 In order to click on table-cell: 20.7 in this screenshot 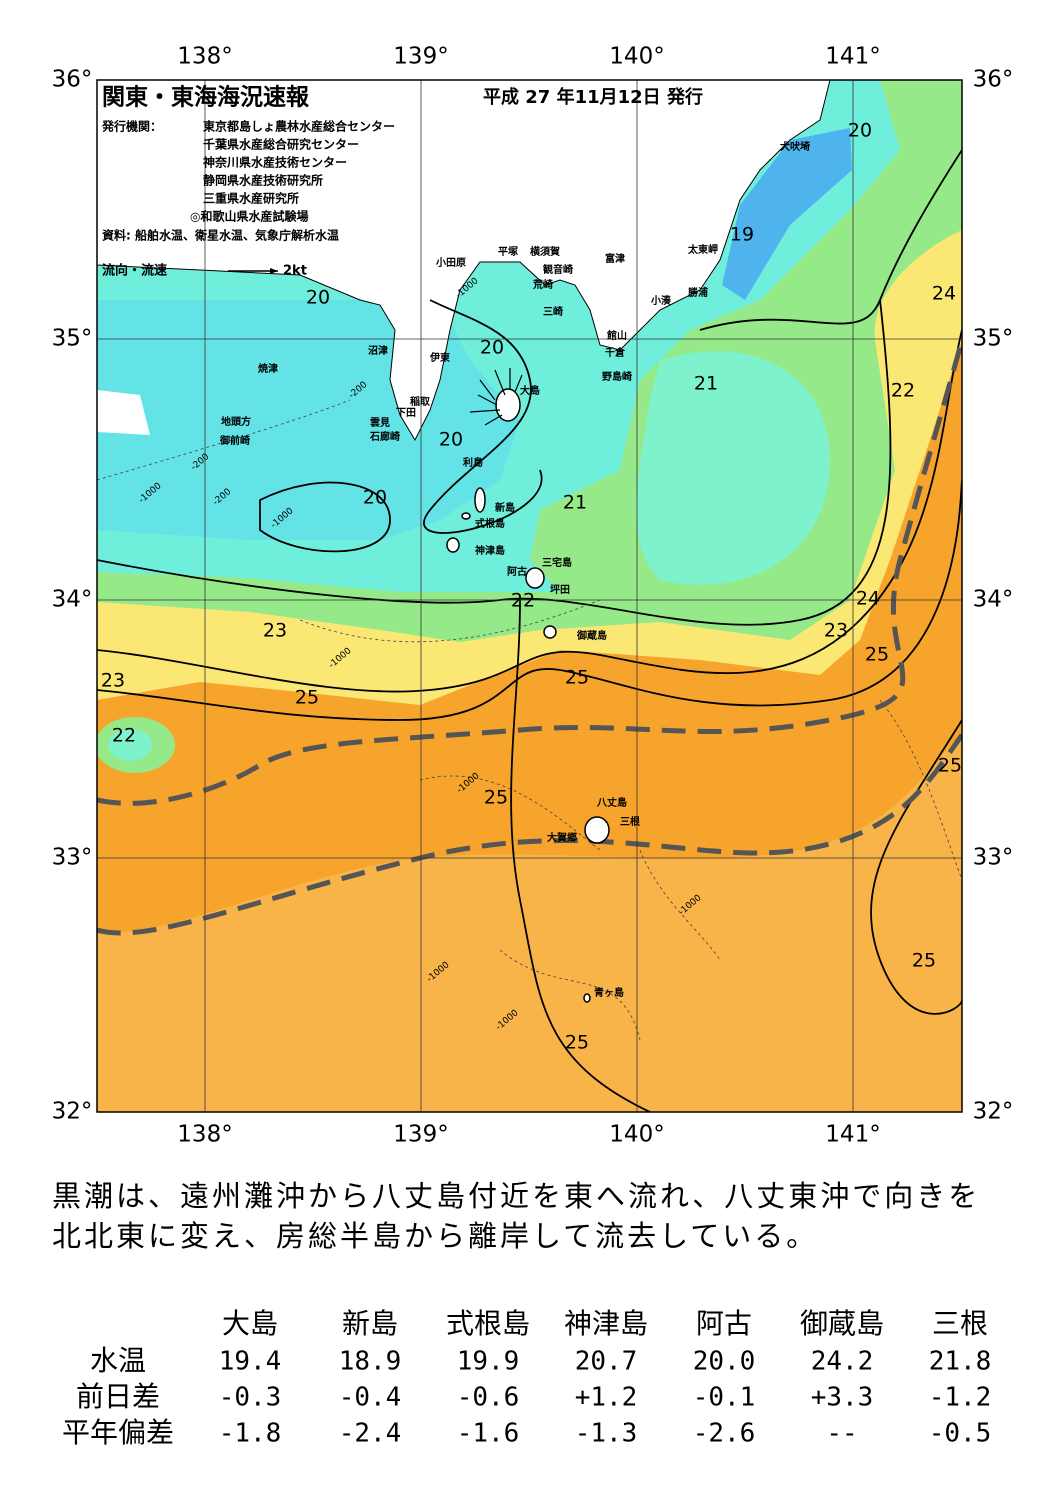, I will do `click(606, 1362)`.